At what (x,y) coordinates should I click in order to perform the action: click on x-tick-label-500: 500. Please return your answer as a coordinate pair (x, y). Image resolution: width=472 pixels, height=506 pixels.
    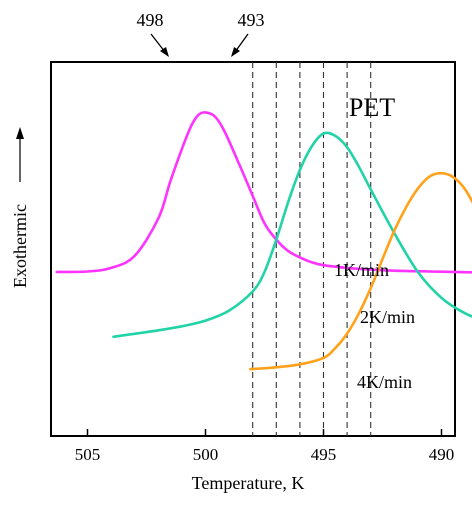
    Looking at the image, I should click on (206, 454).